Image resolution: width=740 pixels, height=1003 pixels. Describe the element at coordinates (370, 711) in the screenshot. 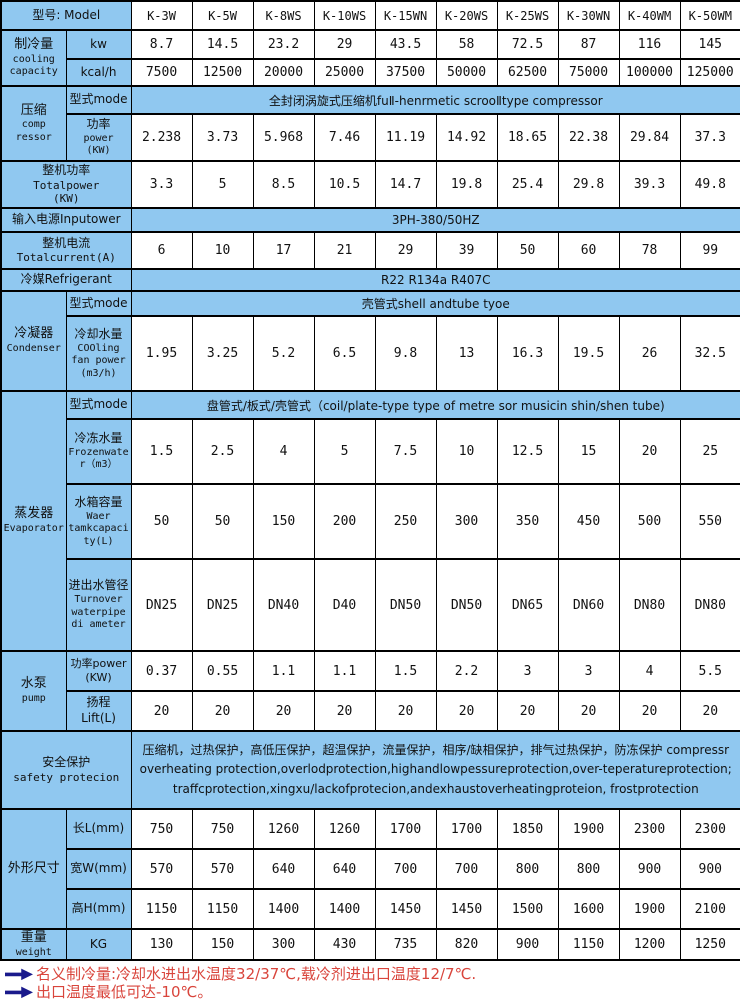

I see `row-pump-lift: 扬程 Lift(L) 20 20 20 20 20 20 20 20 20 20` at that location.